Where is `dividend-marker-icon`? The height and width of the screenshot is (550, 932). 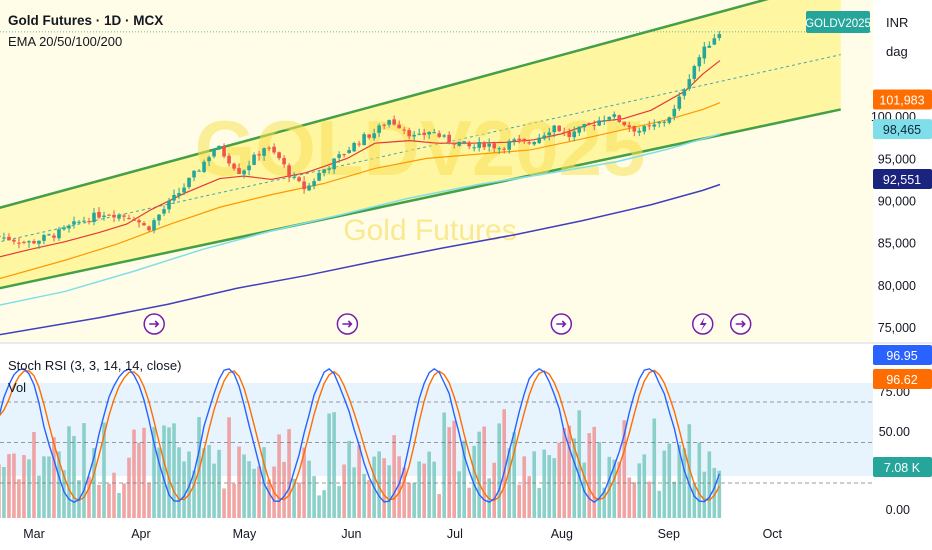
dividend-marker-icon is located at coordinates (703, 324).